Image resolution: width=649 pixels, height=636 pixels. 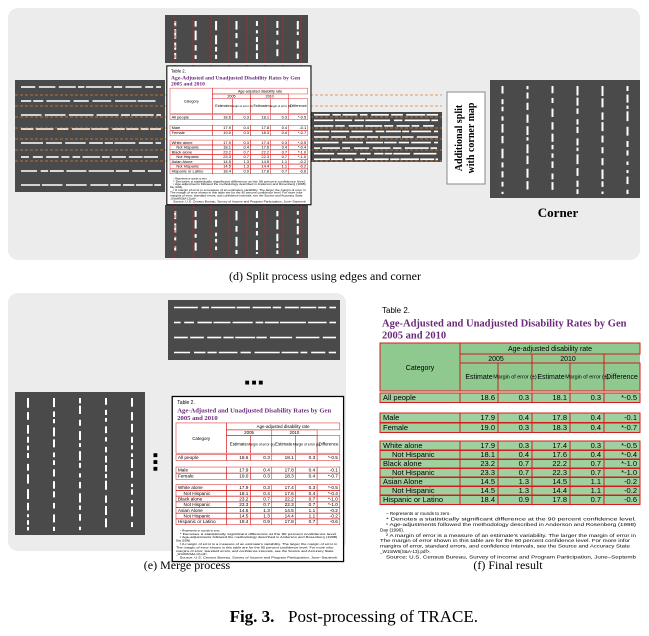 What do you see at coordinates (303, 170) in the screenshot?
I see `cell-value: -0.6` at bounding box center [303, 170].